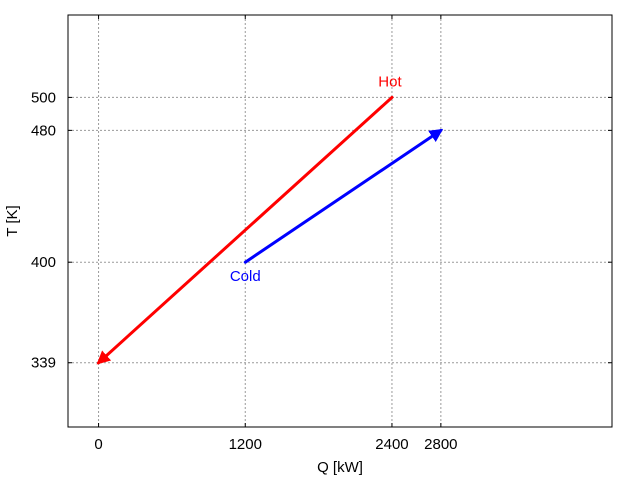  Describe the element at coordinates (343, 196) in the screenshot. I see `cold-stream-line` at that location.